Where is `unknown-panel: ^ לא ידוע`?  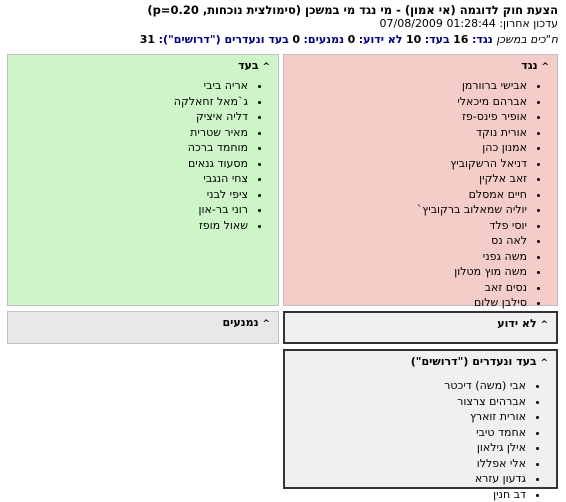 unknown-panel: ^ לא ידוע is located at coordinates (420, 327).